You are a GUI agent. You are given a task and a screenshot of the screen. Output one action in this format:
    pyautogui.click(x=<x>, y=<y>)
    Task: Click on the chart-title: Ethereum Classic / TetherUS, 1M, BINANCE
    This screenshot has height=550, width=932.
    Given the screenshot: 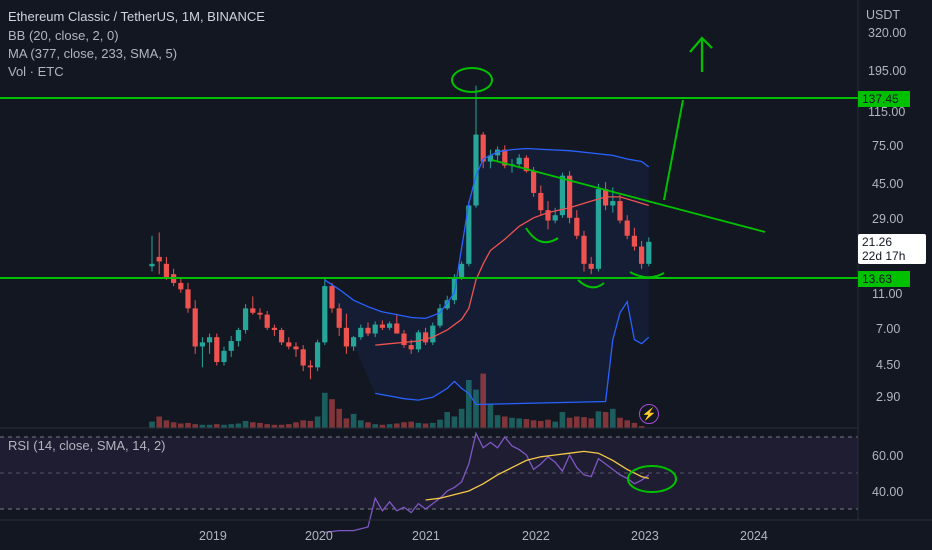 What is the action you would take?
    pyautogui.click(x=136, y=16)
    